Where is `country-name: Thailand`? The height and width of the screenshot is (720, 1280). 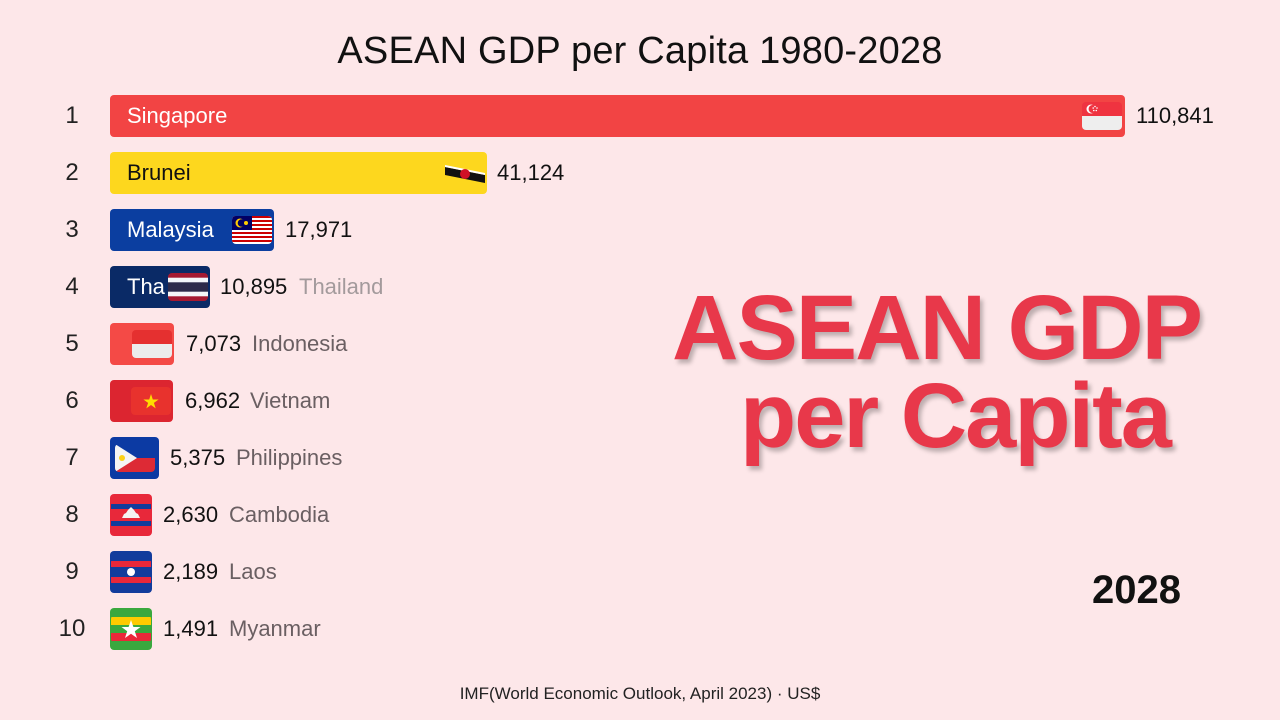
country-name: Thailand is located at coordinates (341, 286).